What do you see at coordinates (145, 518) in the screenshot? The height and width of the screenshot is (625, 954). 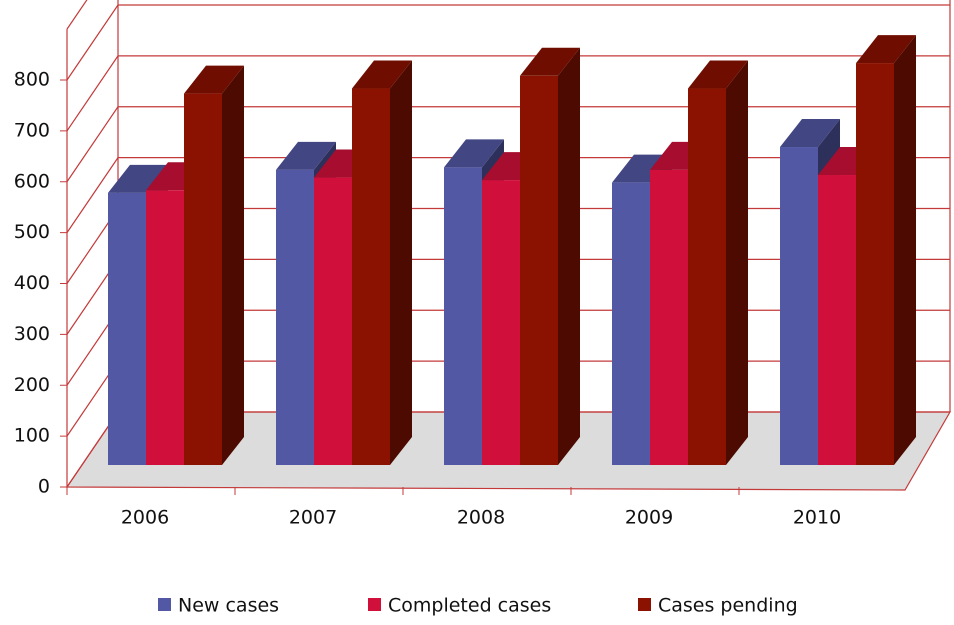 I see `x-tick-label: 2006` at bounding box center [145, 518].